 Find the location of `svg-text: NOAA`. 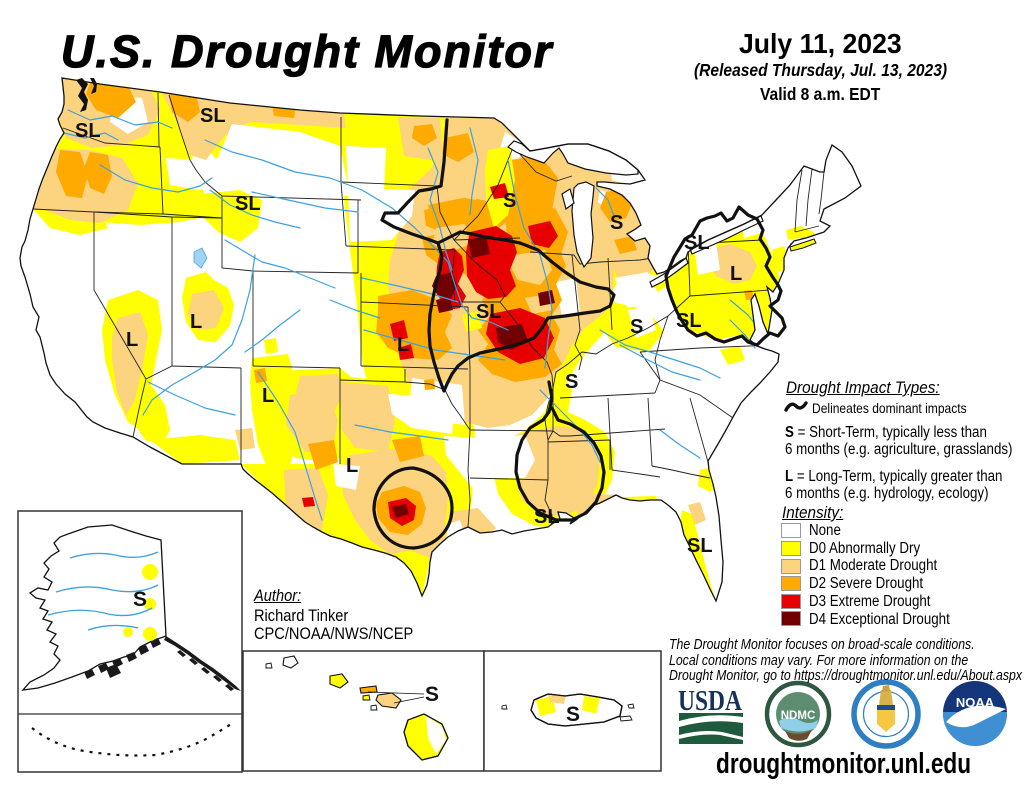

svg-text: NOAA is located at coordinates (975, 702).